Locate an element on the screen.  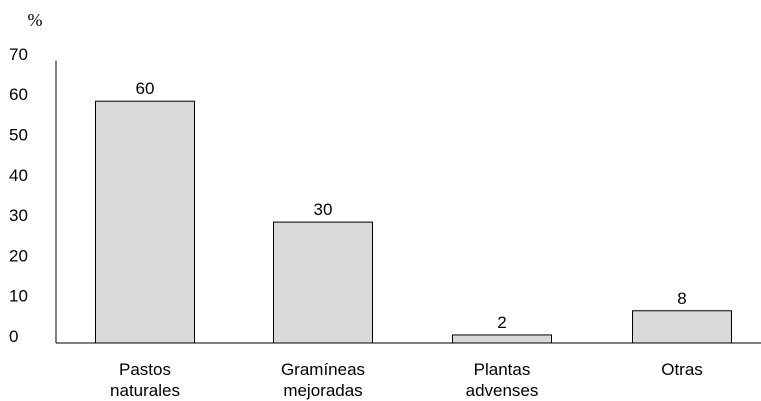
bar-value-label: 8 is located at coordinates (681, 298).